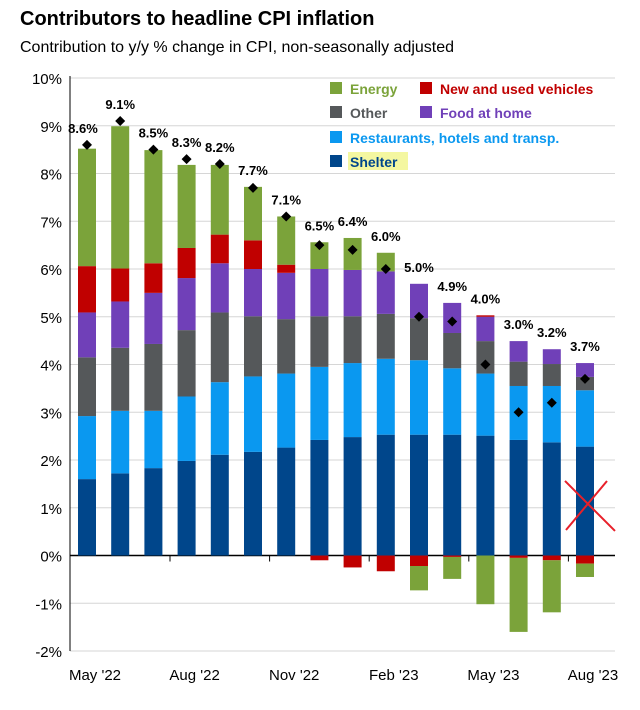 The width and height of the screenshot is (640, 710). Describe the element at coordinates (593, 675) in the screenshot. I see `x-tick-label: Aug '23` at that location.